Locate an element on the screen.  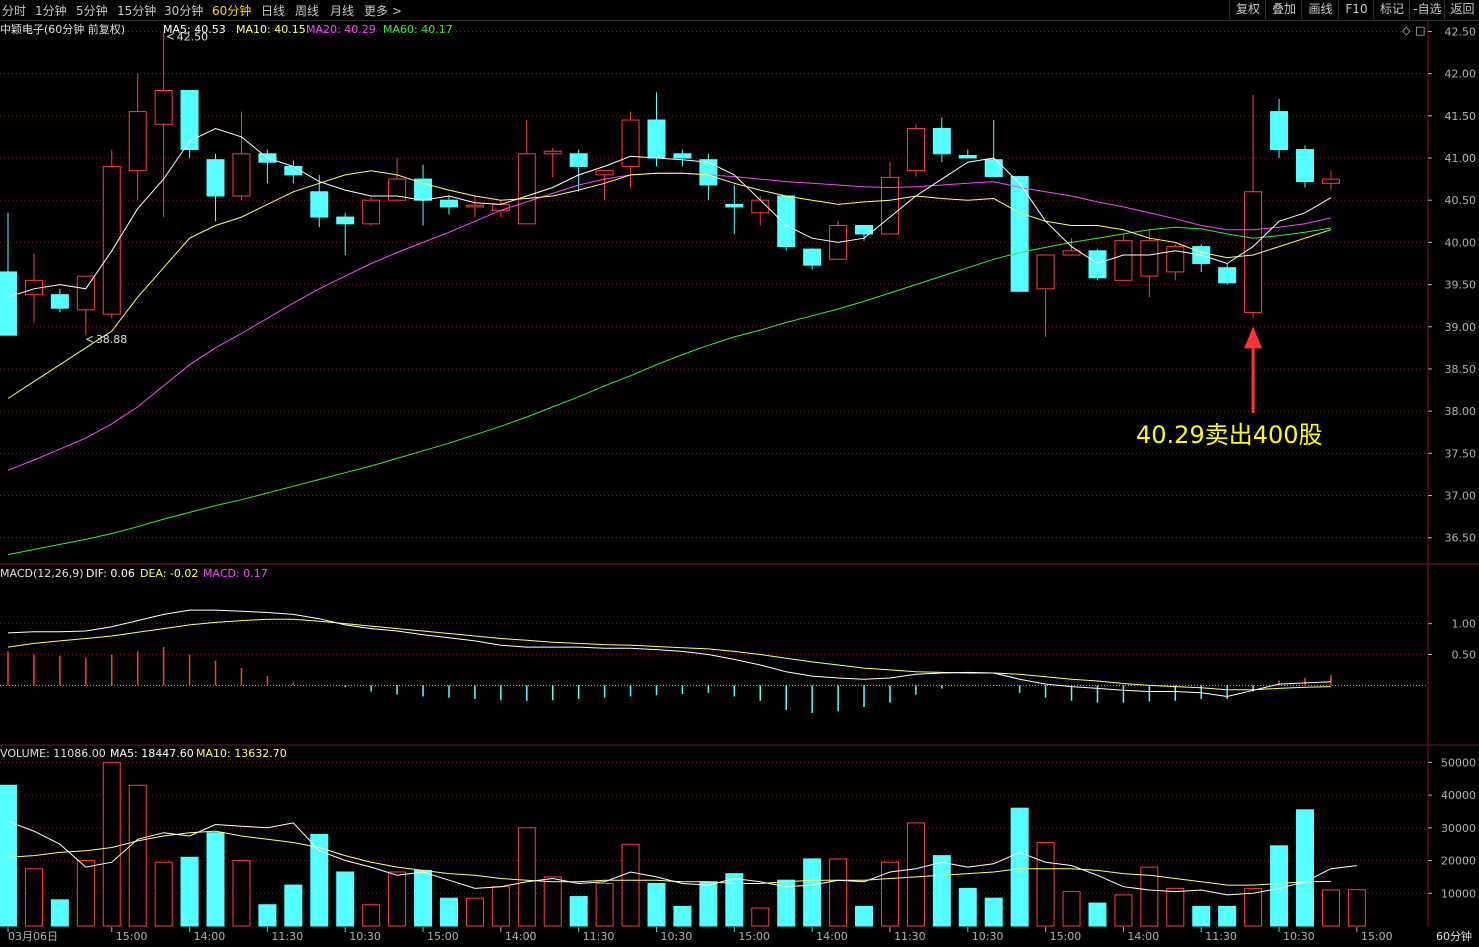
period-tab-1: 1分钟 is located at coordinates (51, 11).